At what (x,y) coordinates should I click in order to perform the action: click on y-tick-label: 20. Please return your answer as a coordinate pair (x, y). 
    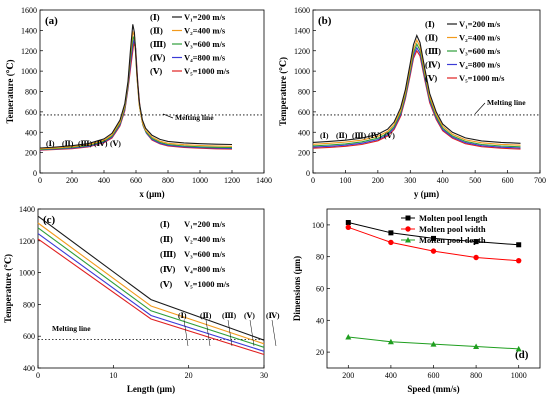
    Looking at the image, I should click on (320, 352).